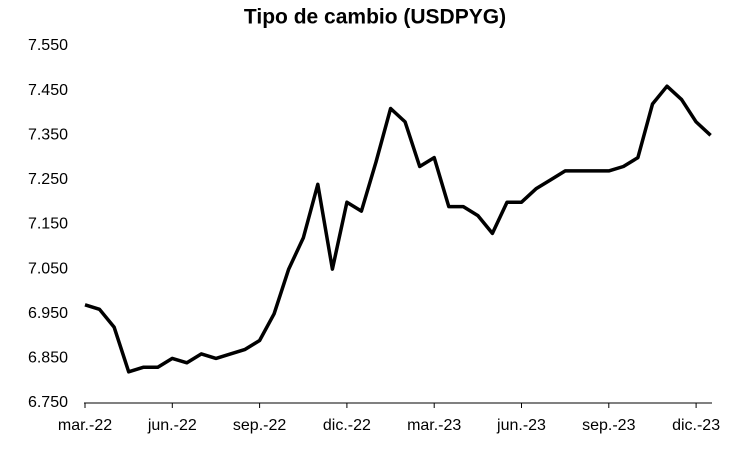 The height and width of the screenshot is (456, 751). Describe the element at coordinates (48, 90) in the screenshot. I see `y-tick-label: 7.450` at that location.